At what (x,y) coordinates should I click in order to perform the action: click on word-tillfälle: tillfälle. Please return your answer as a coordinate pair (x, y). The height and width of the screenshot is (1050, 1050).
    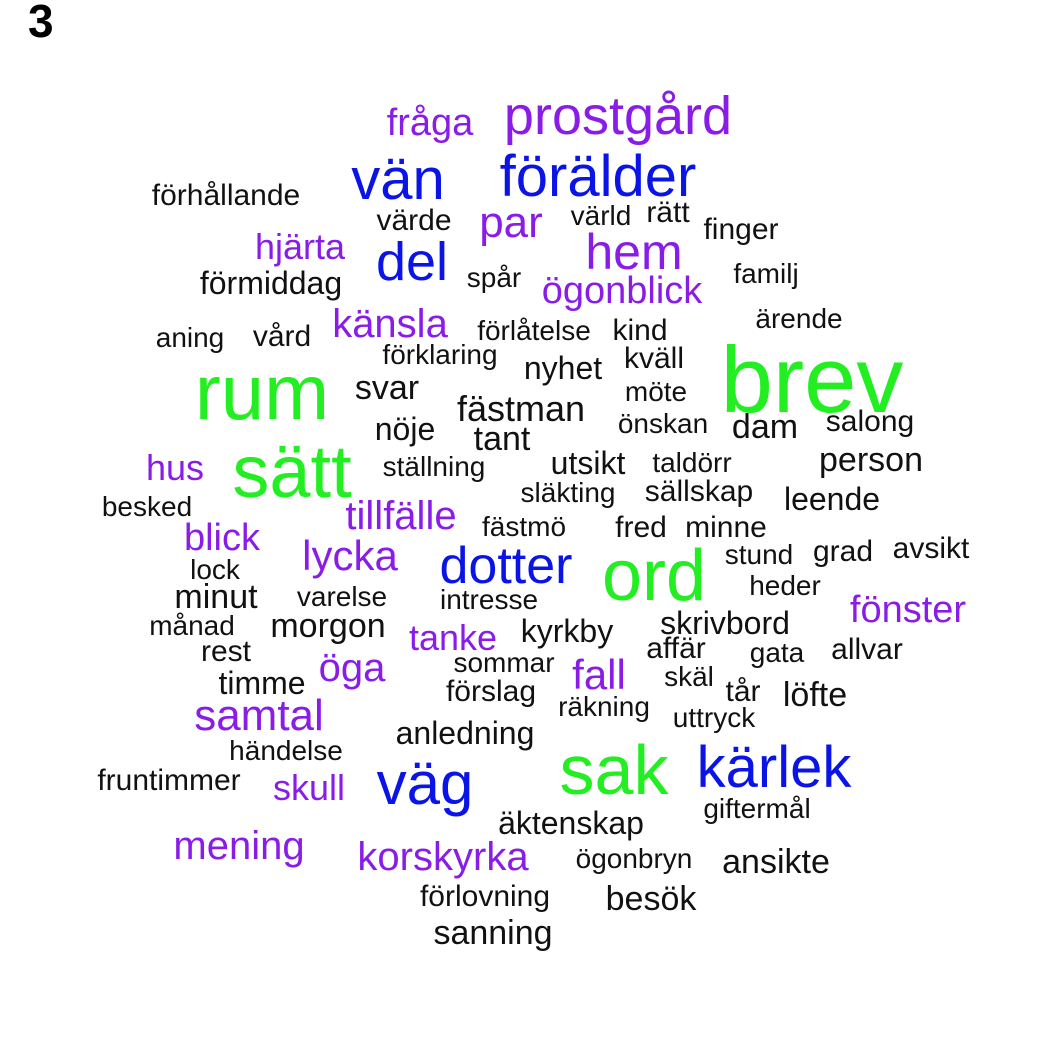
    Looking at the image, I should click on (401, 516).